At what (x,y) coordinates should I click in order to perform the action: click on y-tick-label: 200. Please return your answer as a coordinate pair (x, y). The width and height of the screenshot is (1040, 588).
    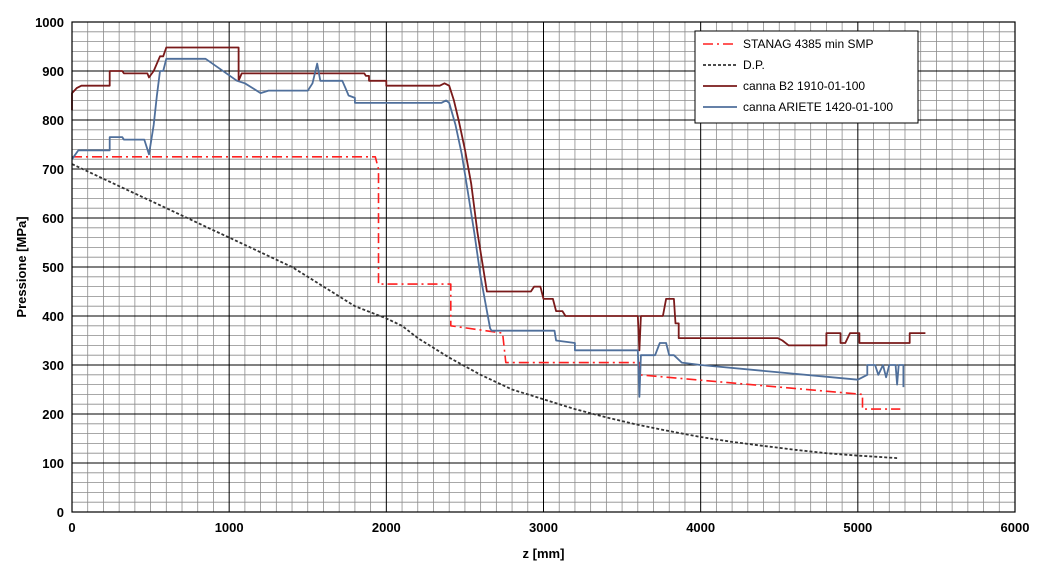
    Looking at the image, I should click on (53, 414).